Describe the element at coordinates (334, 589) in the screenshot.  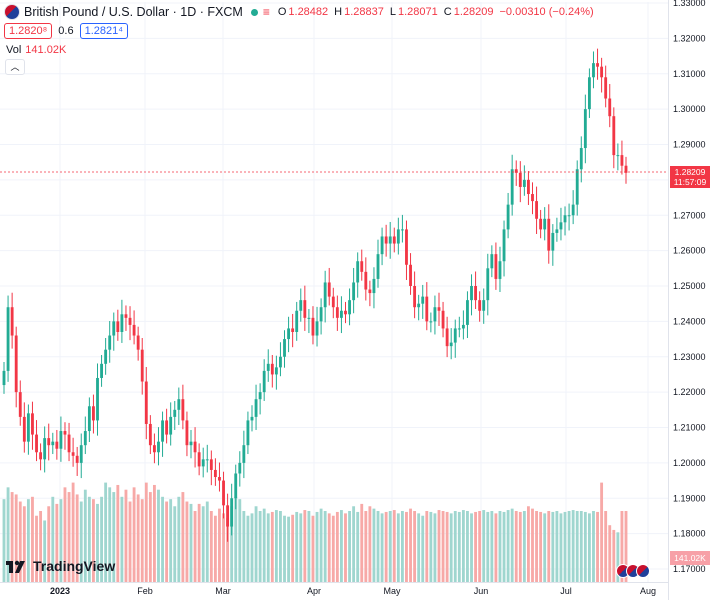
I see `time-axis: 2023 Feb Mar Apr May Jun Jul Aug` at that location.